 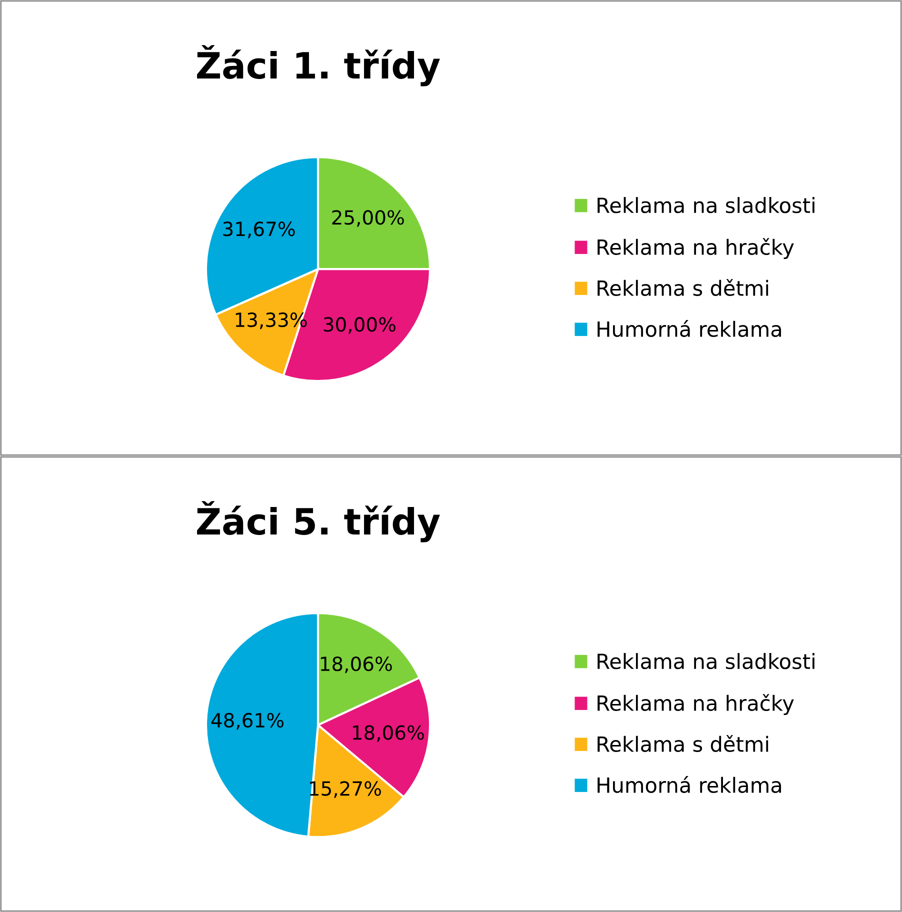 What do you see at coordinates (368, 218) in the screenshot?
I see `data-label: 25,00%` at bounding box center [368, 218].